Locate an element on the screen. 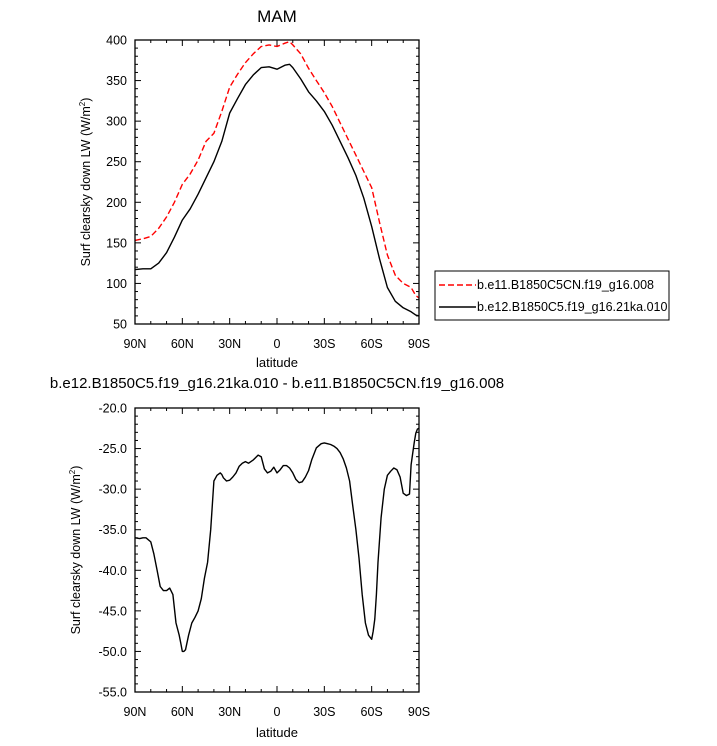  bottom-chart-series is located at coordinates (277, 540).